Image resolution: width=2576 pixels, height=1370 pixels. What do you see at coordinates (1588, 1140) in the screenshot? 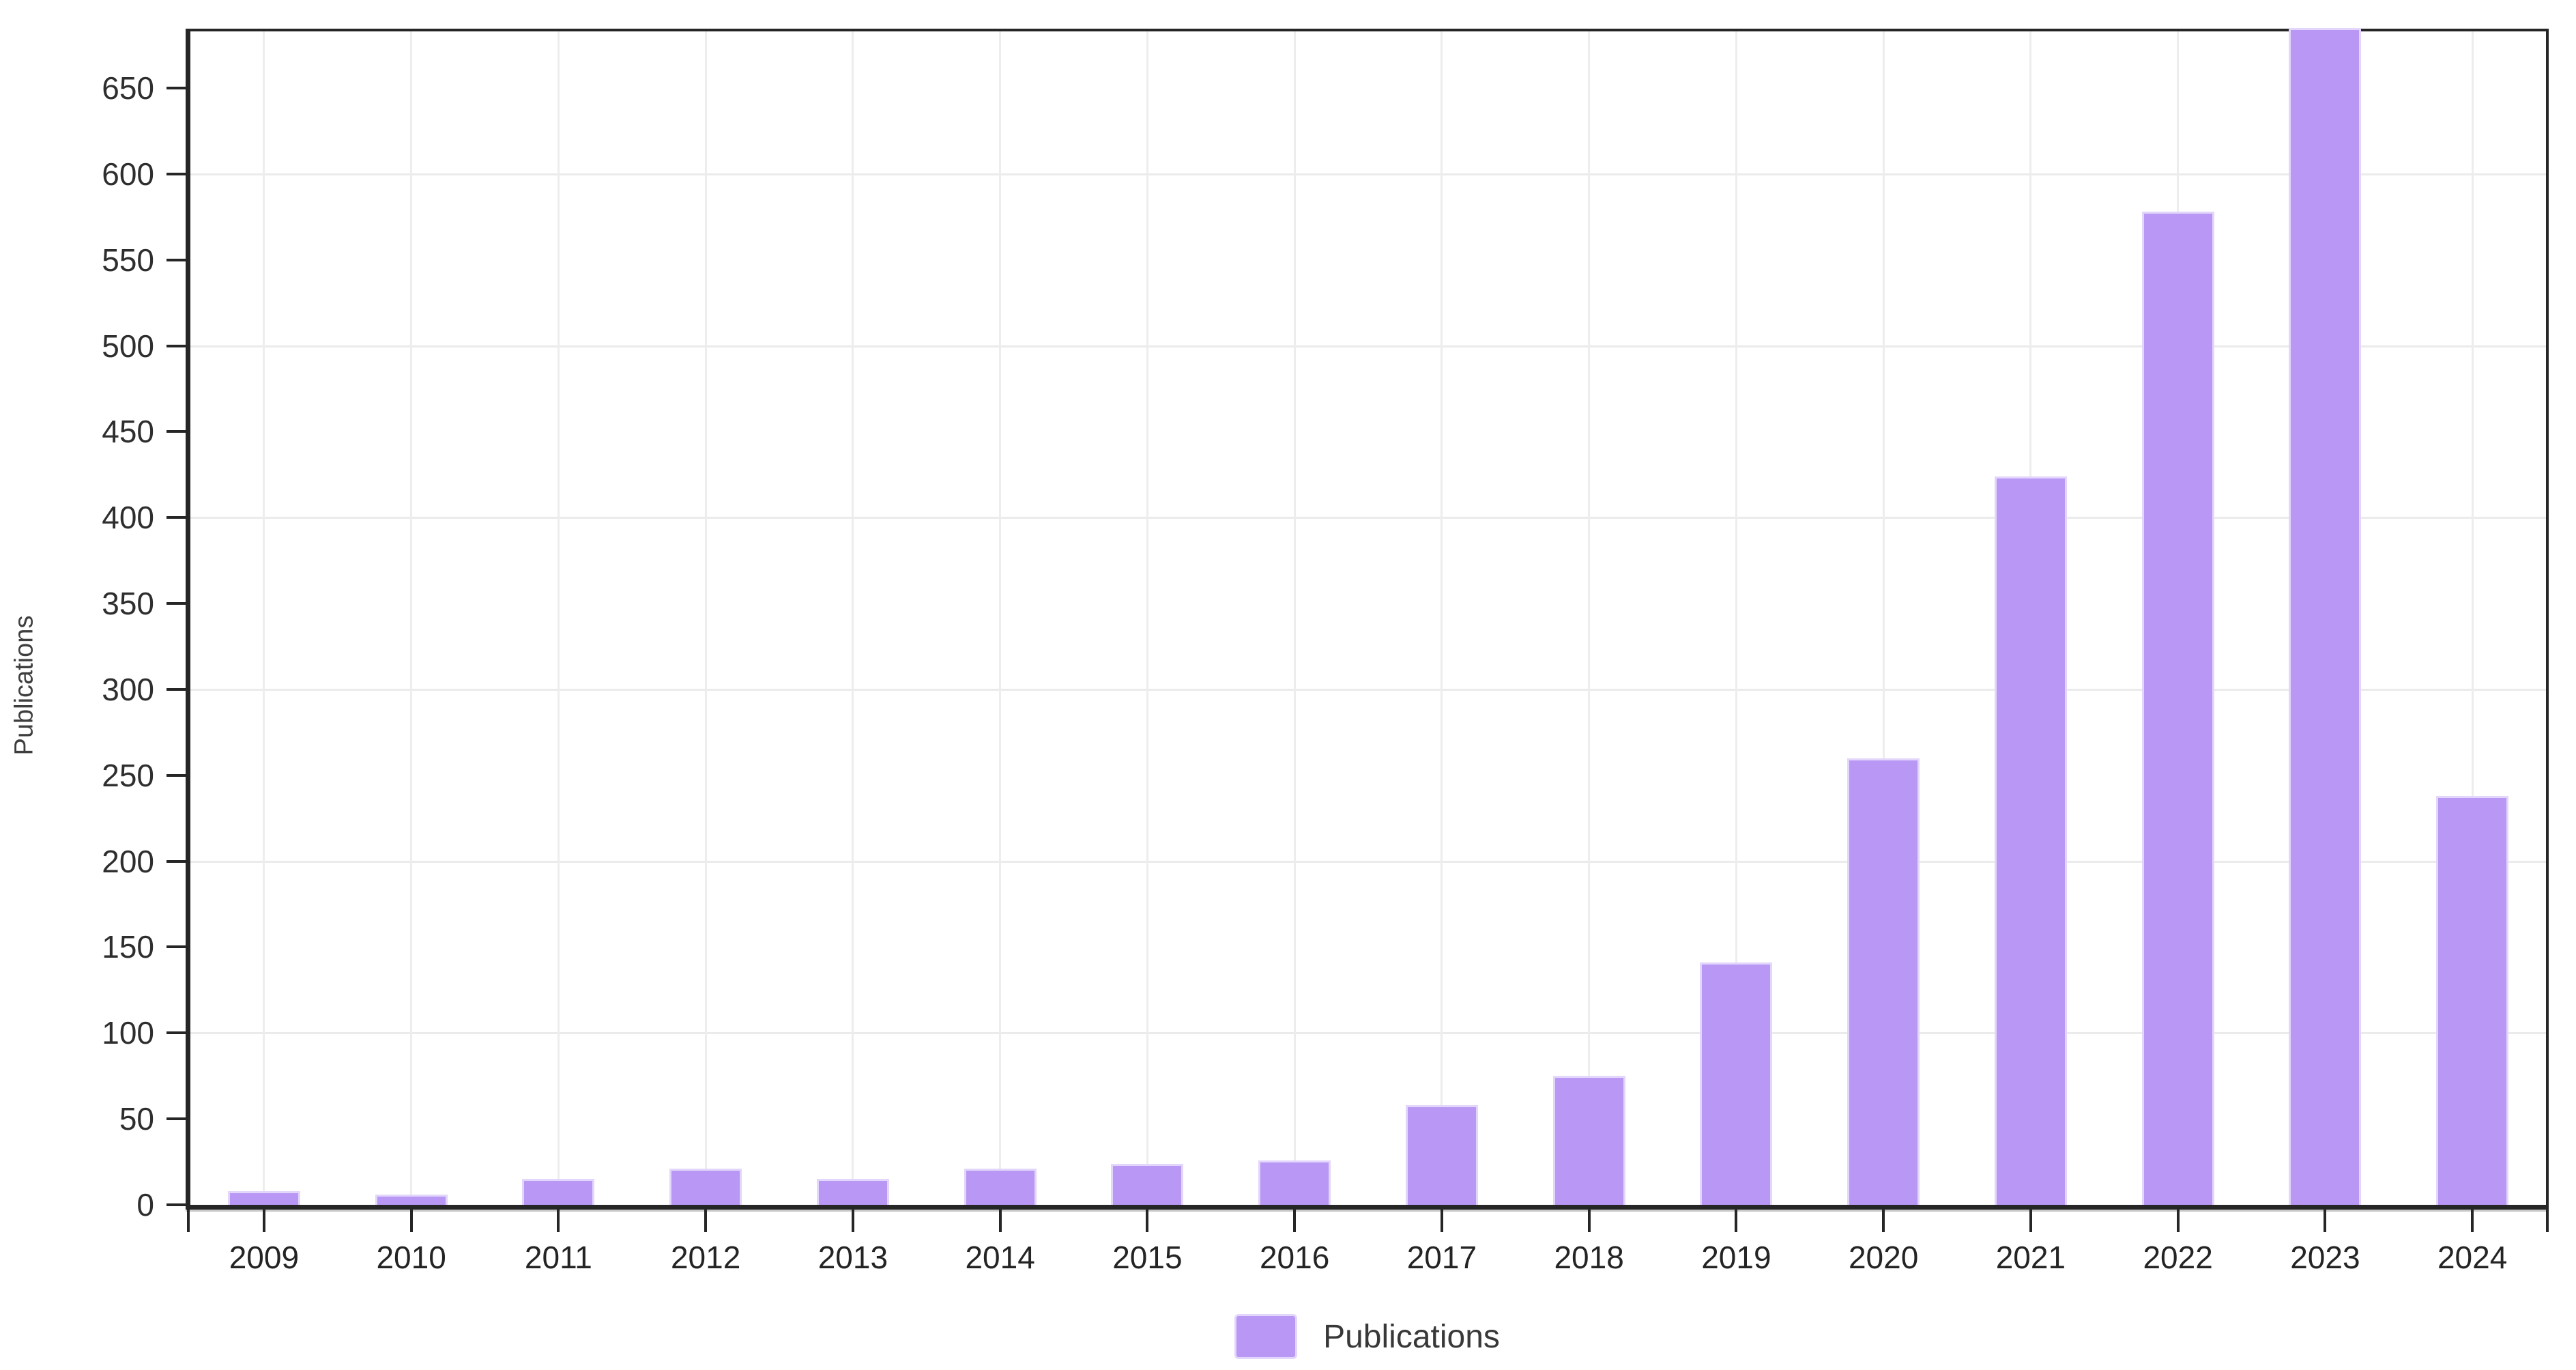
I see `bar-2018` at bounding box center [1588, 1140].